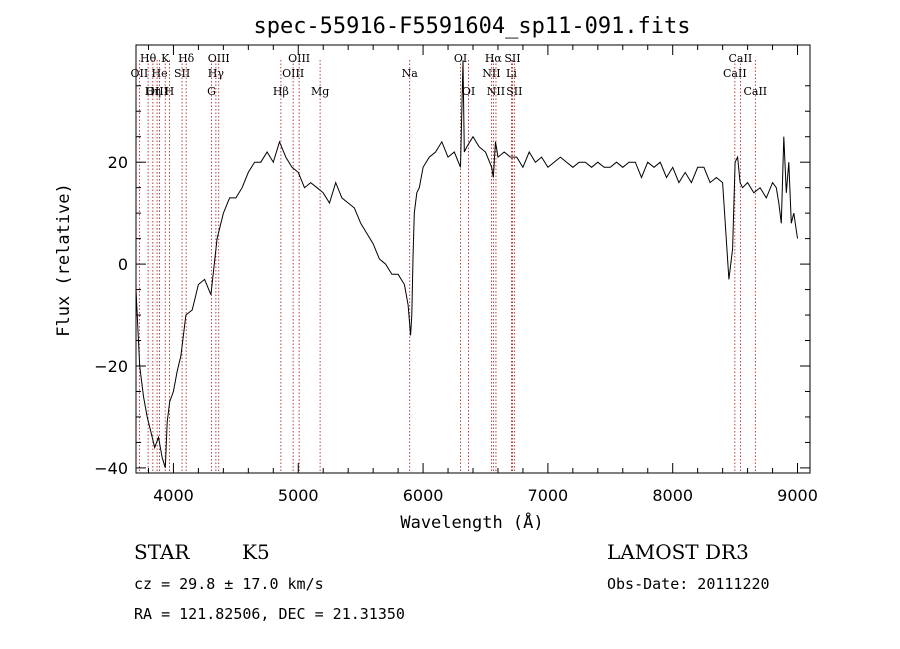 Image resolution: width=900 pixels, height=649 pixels. I want to click on y-tick-label: −40, so click(111, 468).